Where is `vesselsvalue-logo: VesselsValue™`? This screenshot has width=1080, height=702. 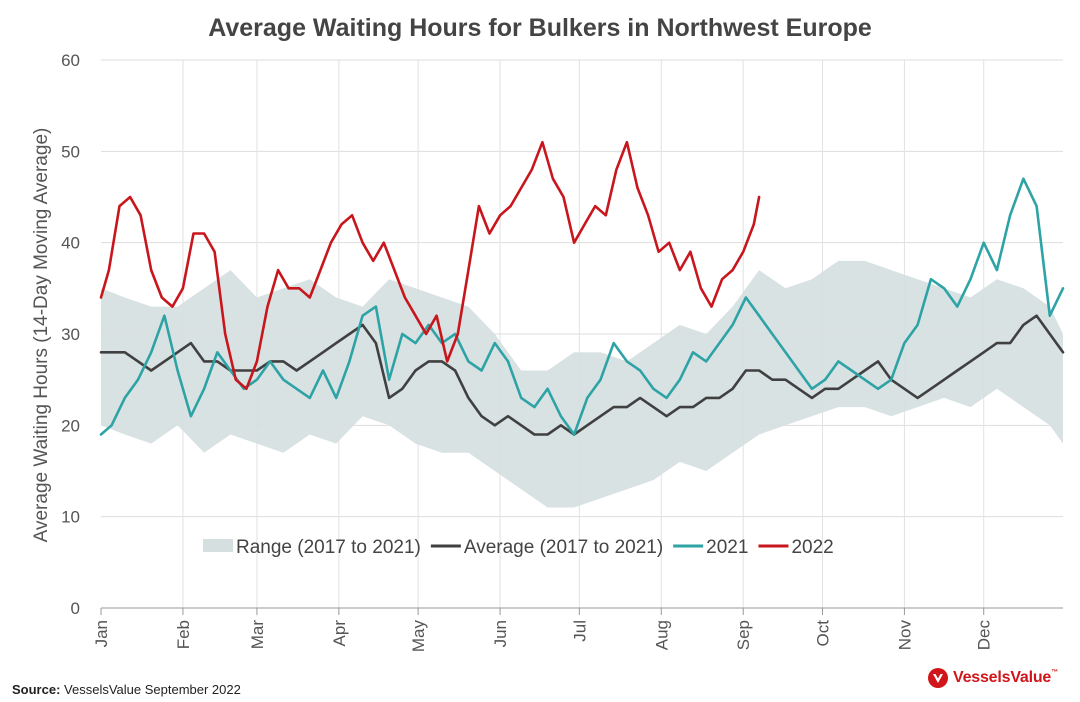
vesselsvalue-logo: VesselsValue™ is located at coordinates (993, 678).